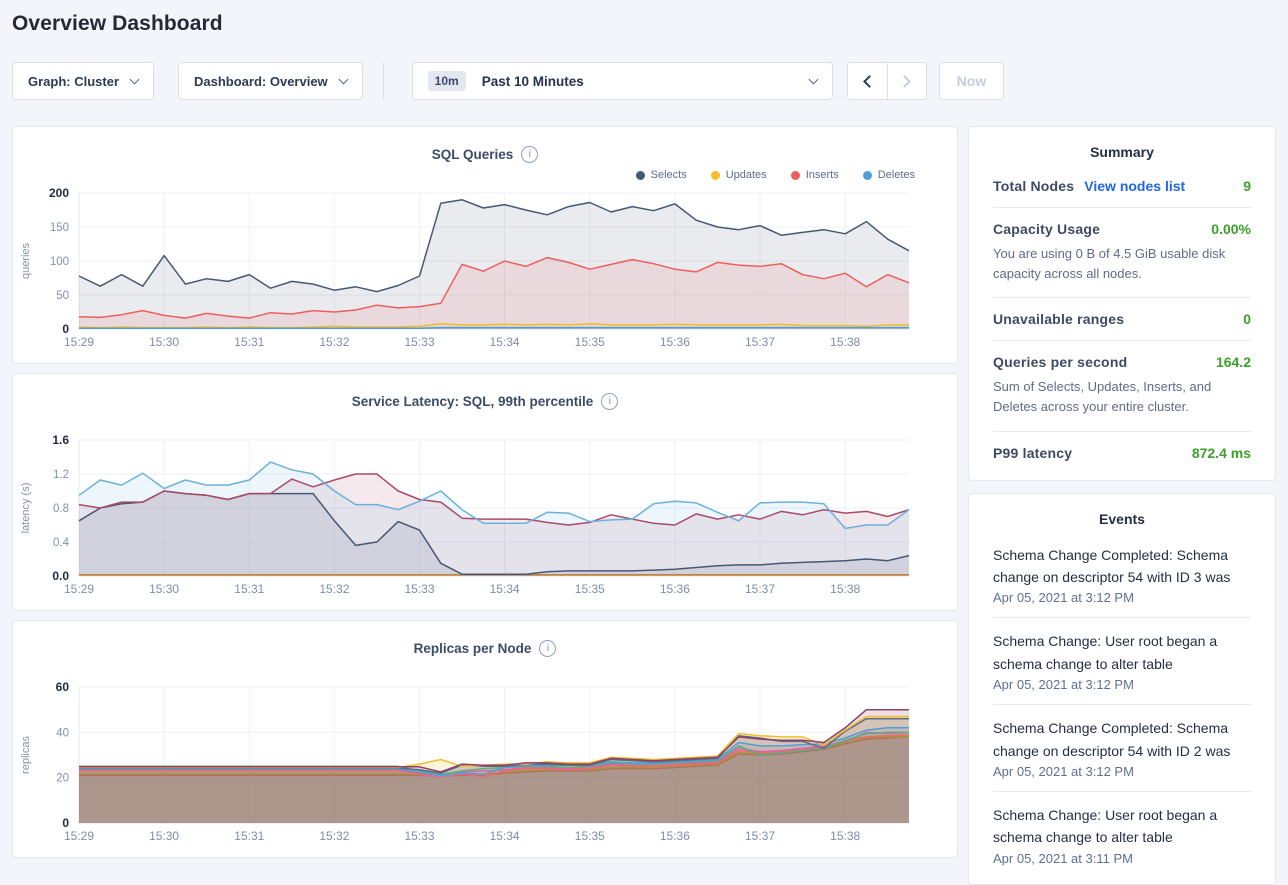 The image size is (1288, 885). What do you see at coordinates (59, 228) in the screenshot?
I see `svg-text: 150` at bounding box center [59, 228].